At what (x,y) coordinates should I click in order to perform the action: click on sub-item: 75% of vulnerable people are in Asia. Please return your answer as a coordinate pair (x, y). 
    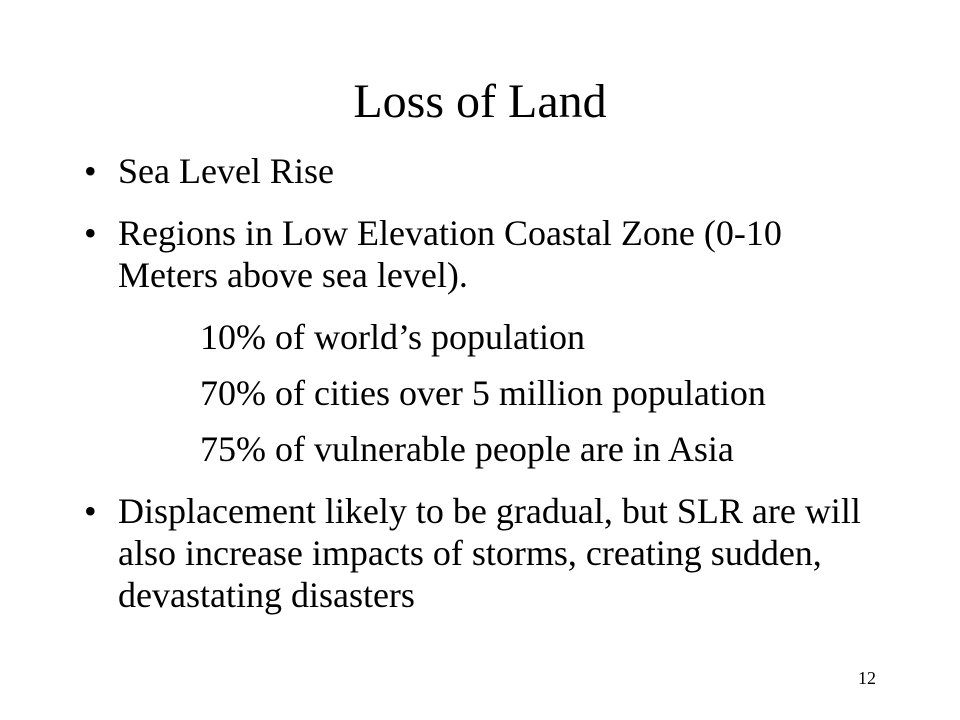
    Looking at the image, I should click on (467, 449).